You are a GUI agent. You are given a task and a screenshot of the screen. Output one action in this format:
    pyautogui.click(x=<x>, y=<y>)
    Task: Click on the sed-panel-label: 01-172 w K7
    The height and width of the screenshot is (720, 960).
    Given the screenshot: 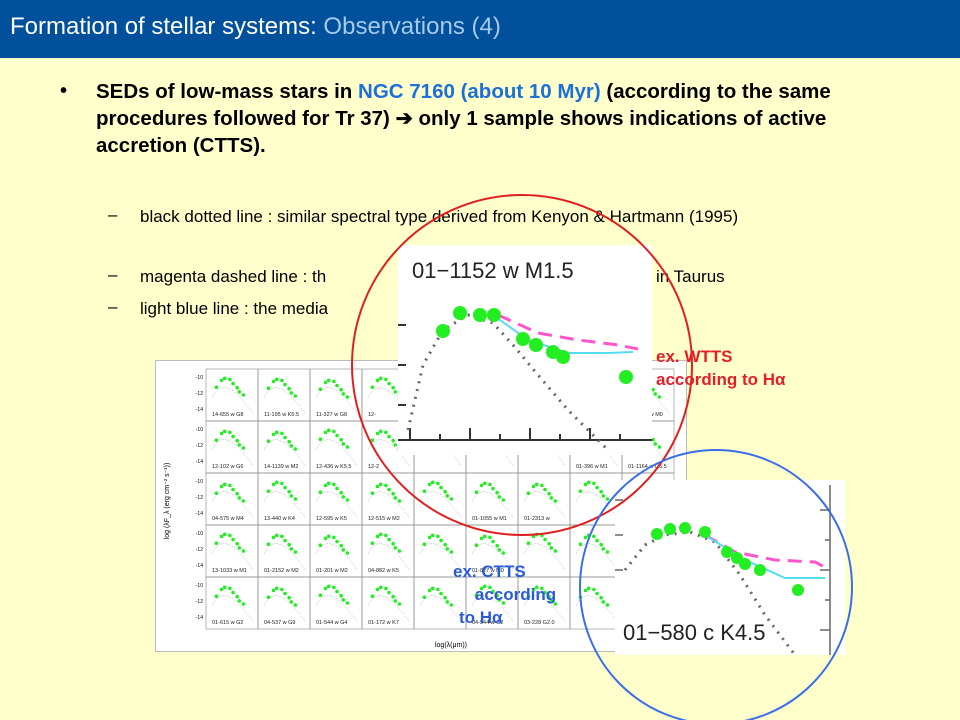 What is the action you would take?
    pyautogui.click(x=383, y=623)
    